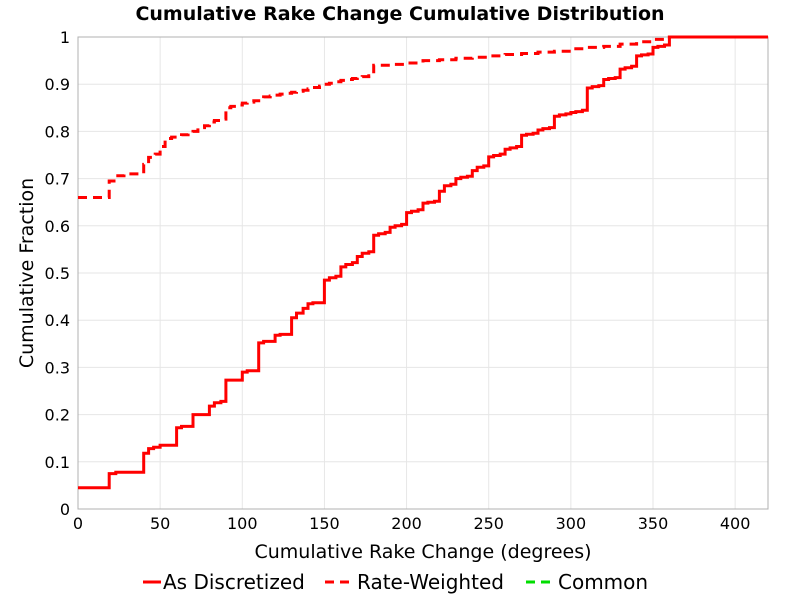 The width and height of the screenshot is (800, 600). What do you see at coordinates (242, 523) in the screenshot?
I see `x-tick-label: 100` at bounding box center [242, 523].